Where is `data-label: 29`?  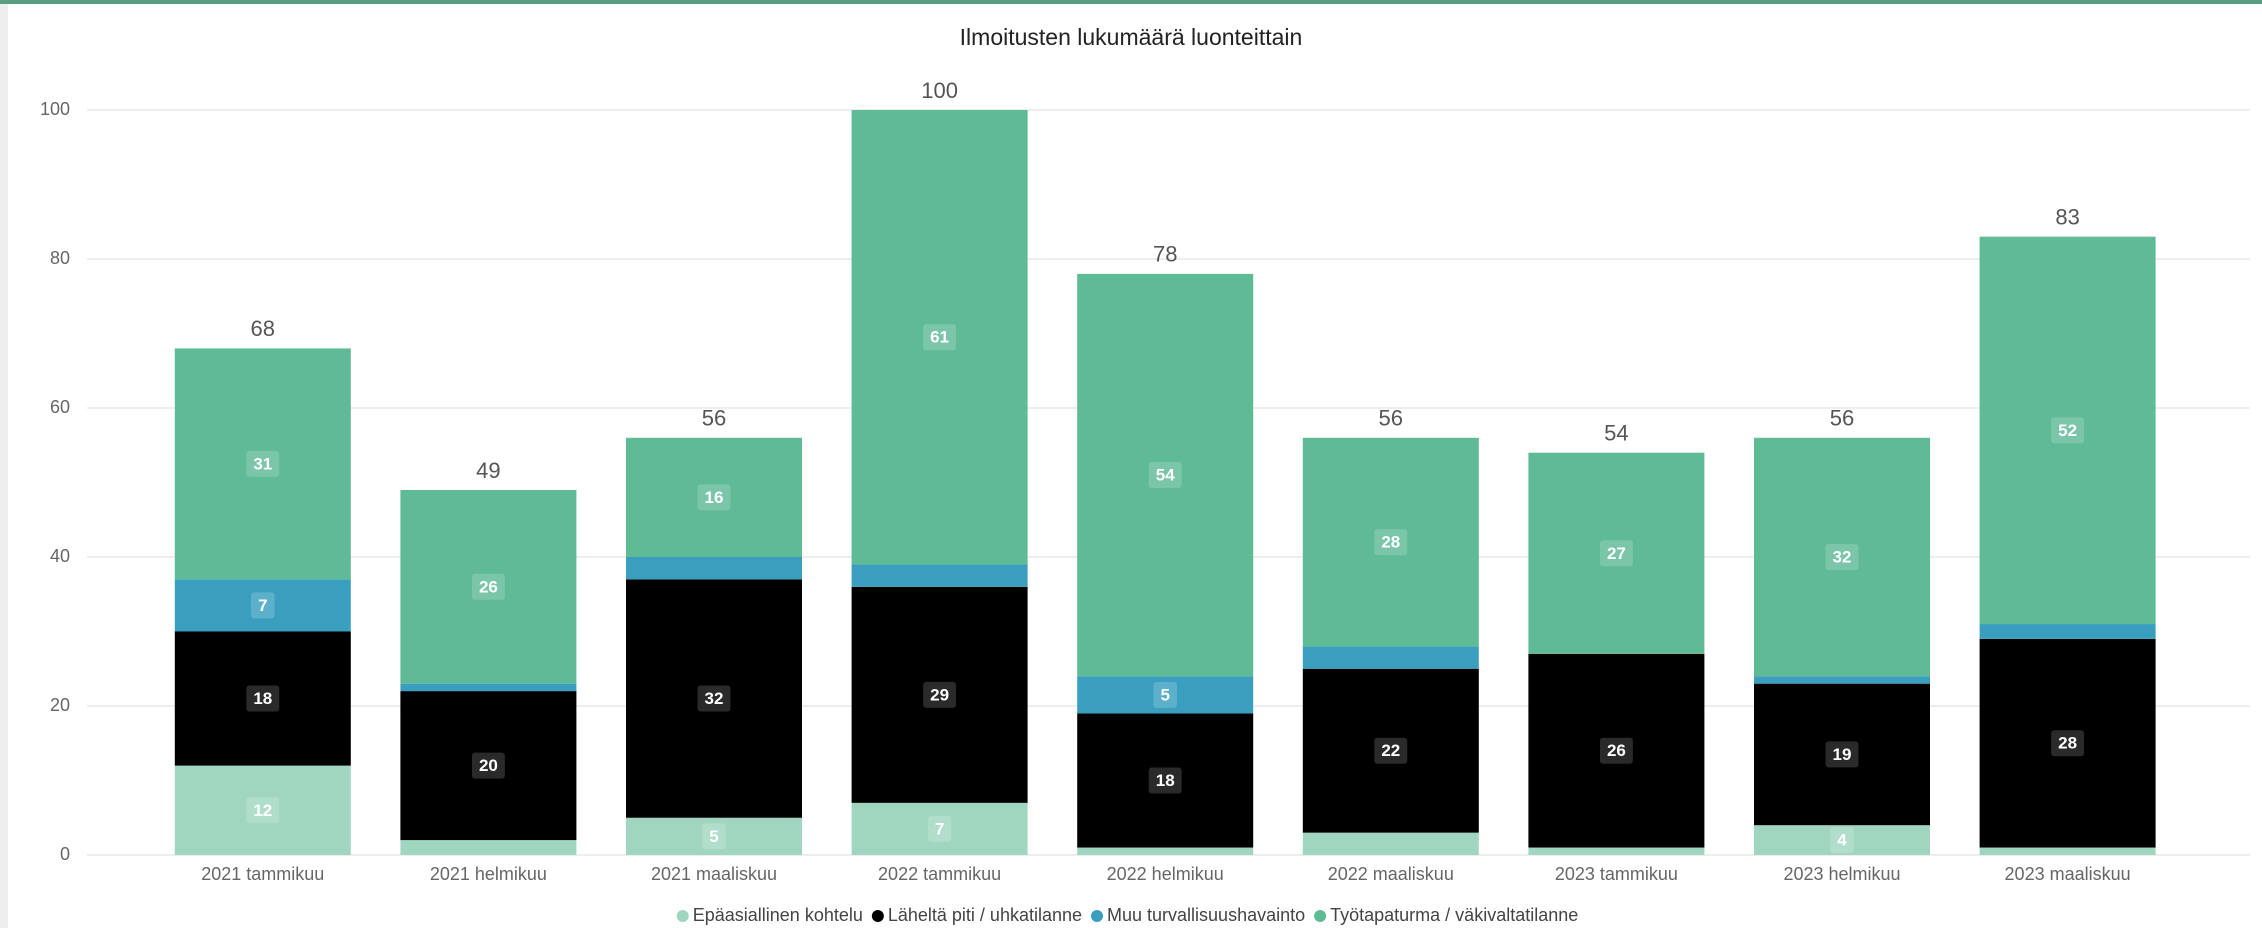
data-label: 29 is located at coordinates (940, 694).